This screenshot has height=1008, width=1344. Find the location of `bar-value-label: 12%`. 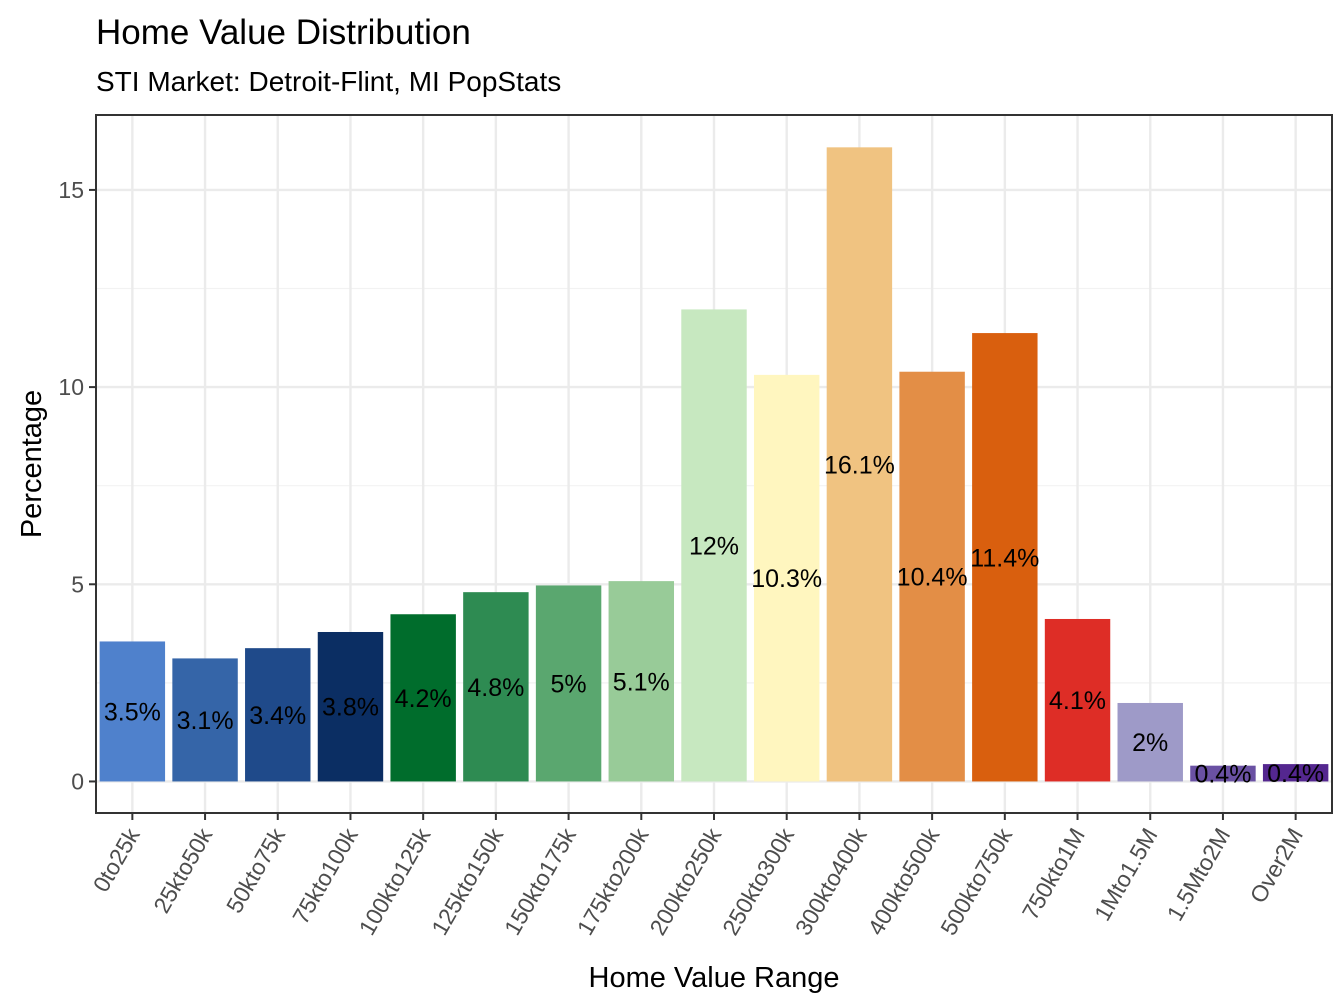

bar-value-label: 12% is located at coordinates (714, 546).